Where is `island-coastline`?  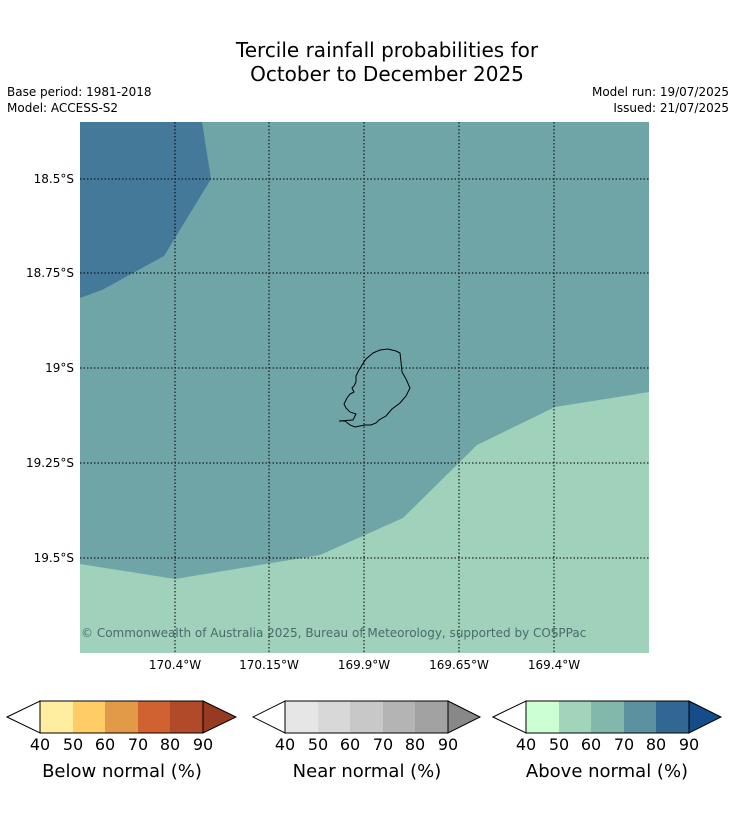 island-coastline is located at coordinates (374, 388).